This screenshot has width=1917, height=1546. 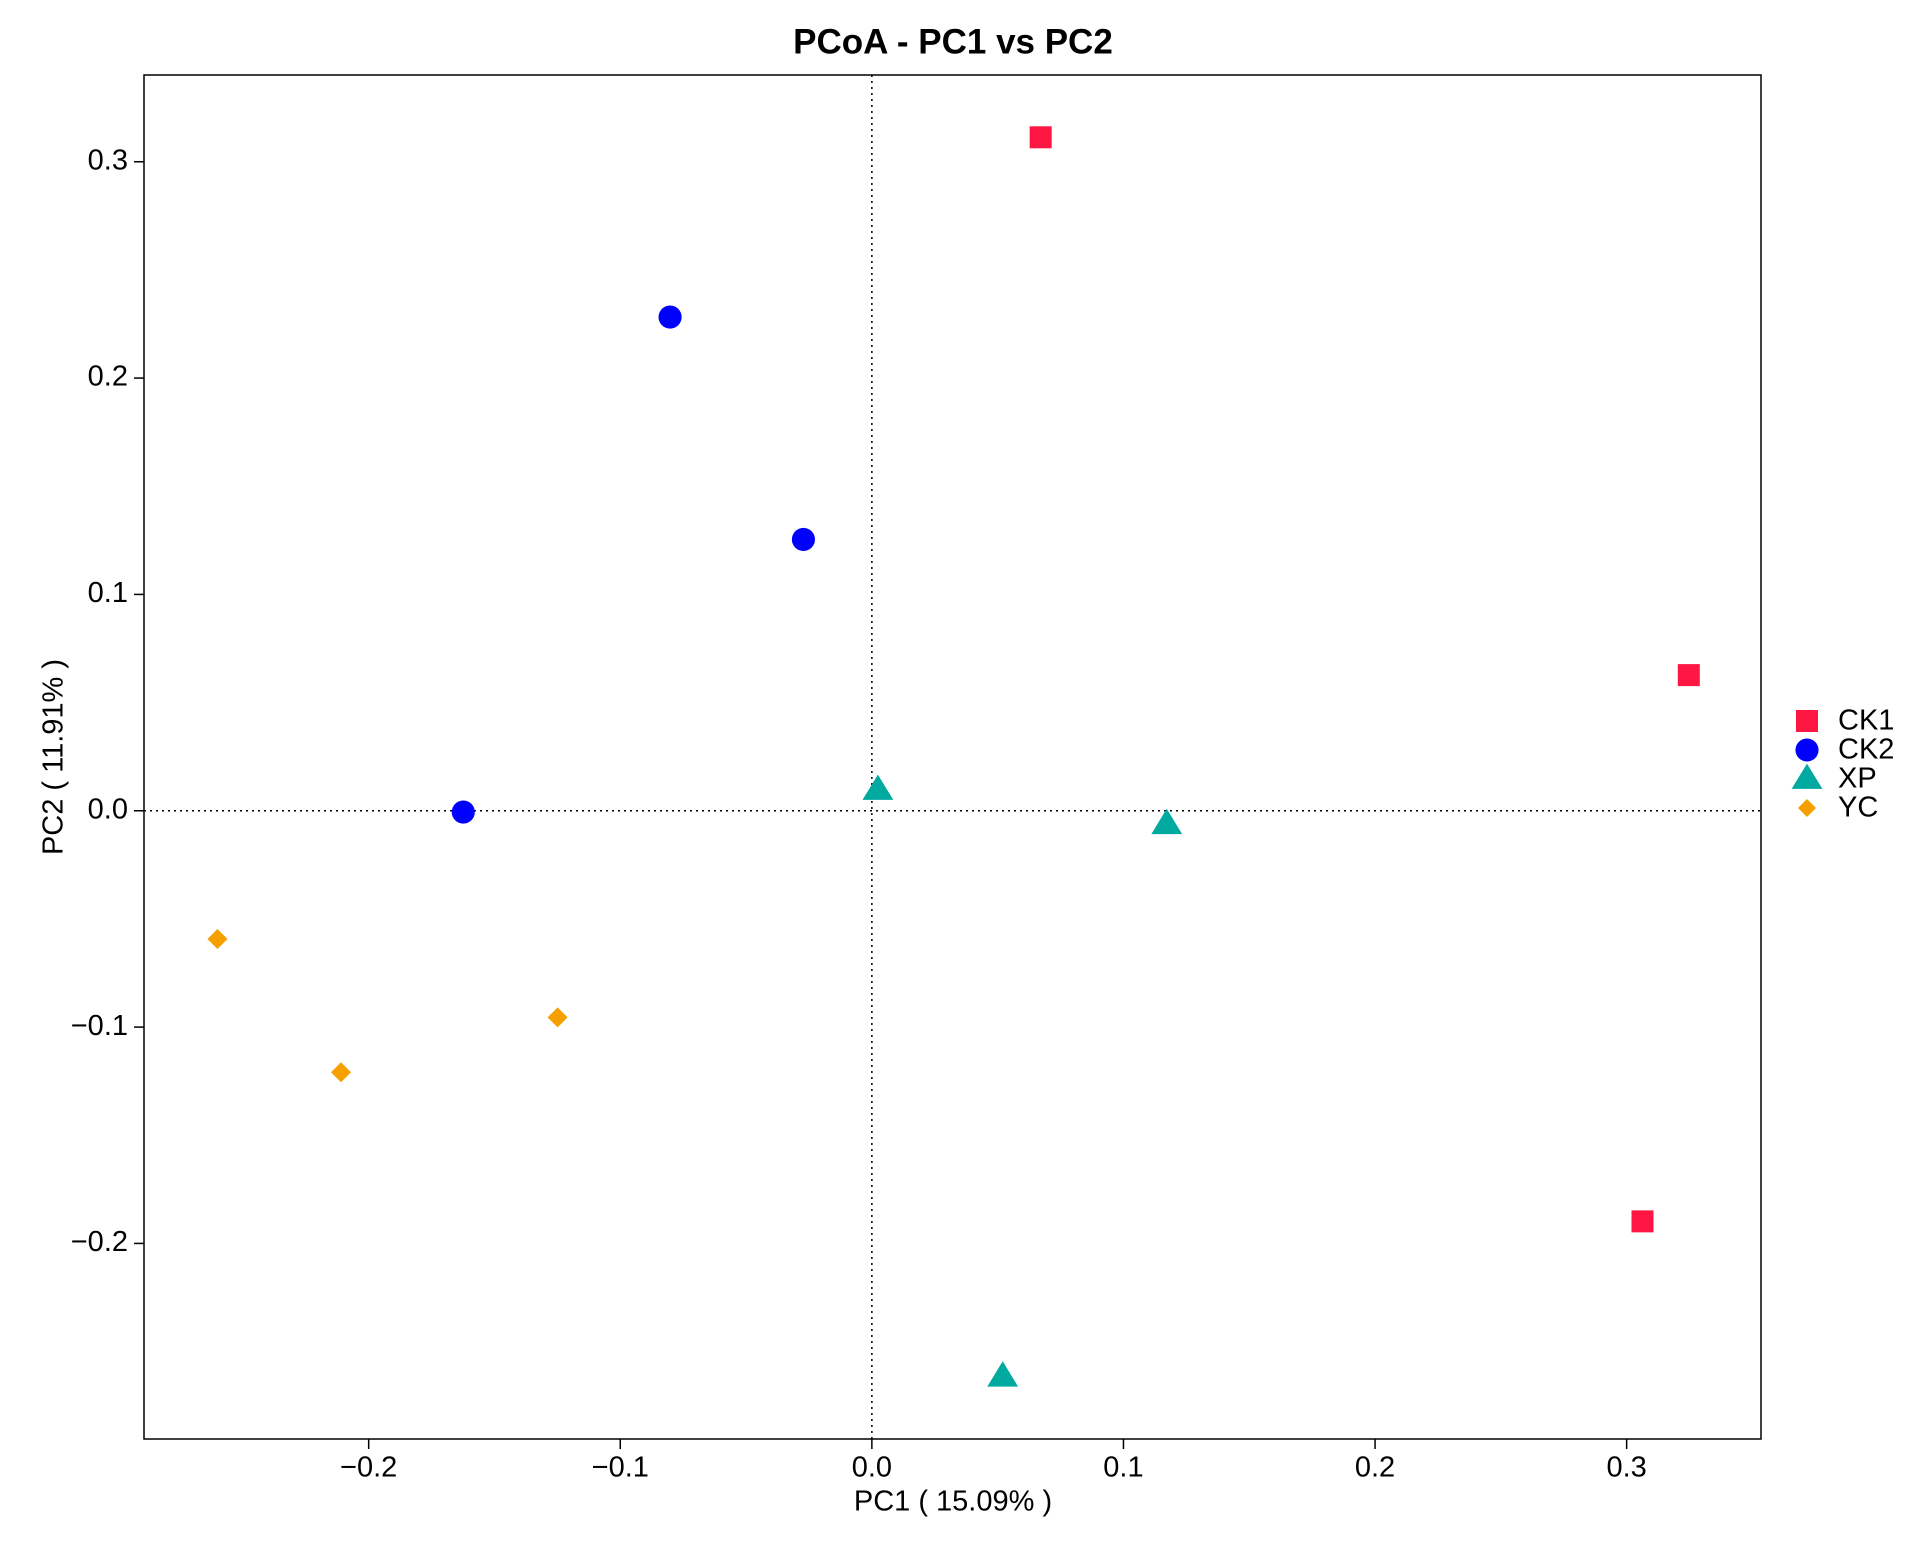 What do you see at coordinates (1866, 750) in the screenshot?
I see `legend-label: CK2` at bounding box center [1866, 750].